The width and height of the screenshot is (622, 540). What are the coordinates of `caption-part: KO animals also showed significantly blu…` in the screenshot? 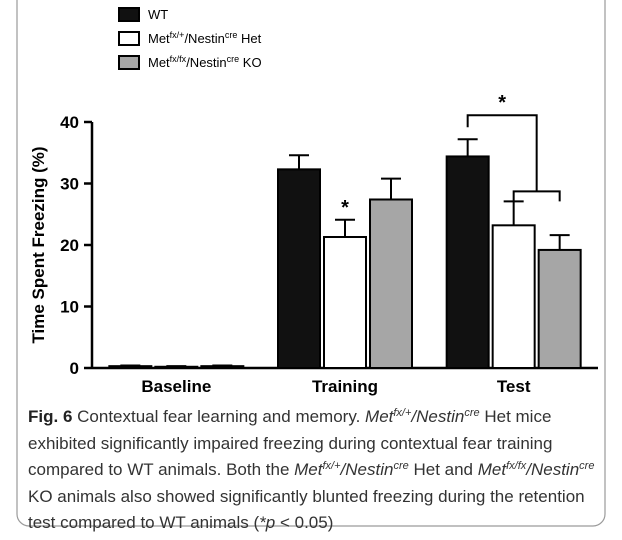 It's located at (306, 509).